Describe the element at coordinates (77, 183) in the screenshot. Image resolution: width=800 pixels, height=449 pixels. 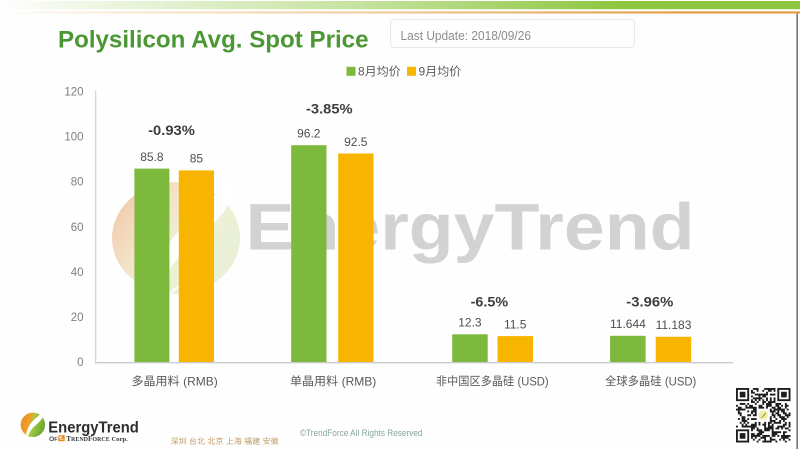
I see `svg-text: 80` at that location.